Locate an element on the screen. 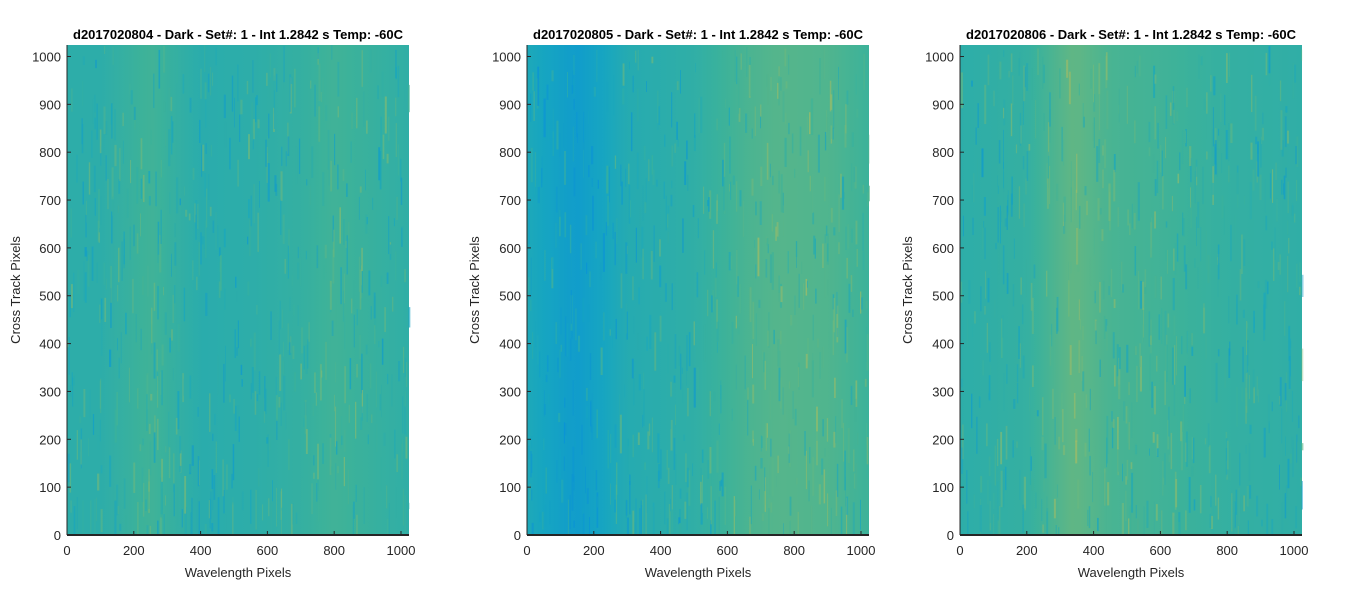 The height and width of the screenshot is (600, 1350). panel-1-y-tick-label: 1000 is located at coordinates (46, 56).